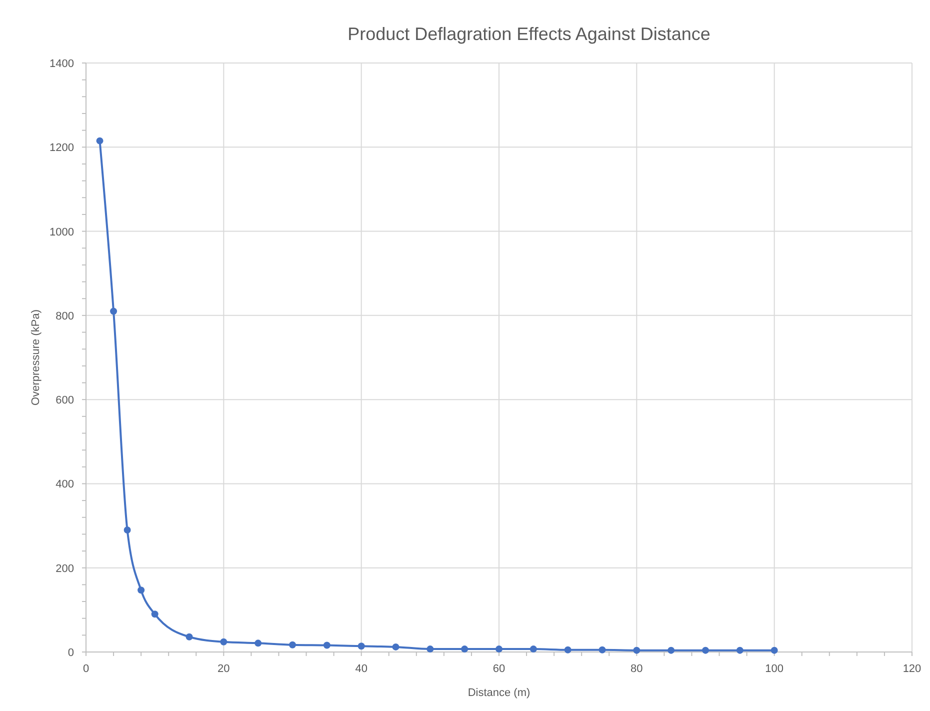 Image resolution: width=930 pixels, height=711 pixels. I want to click on chart-title: Product Deflagration Effects Against Distance, so click(529, 34).